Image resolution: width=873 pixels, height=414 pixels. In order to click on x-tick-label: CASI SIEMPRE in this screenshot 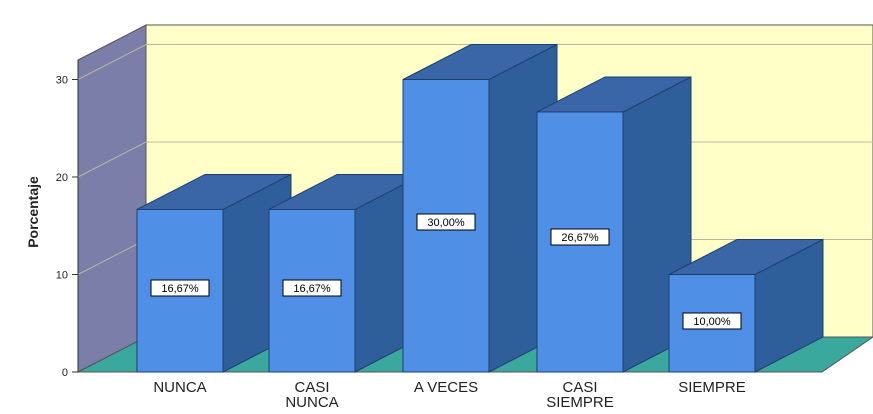, I will do `click(580, 395)`.